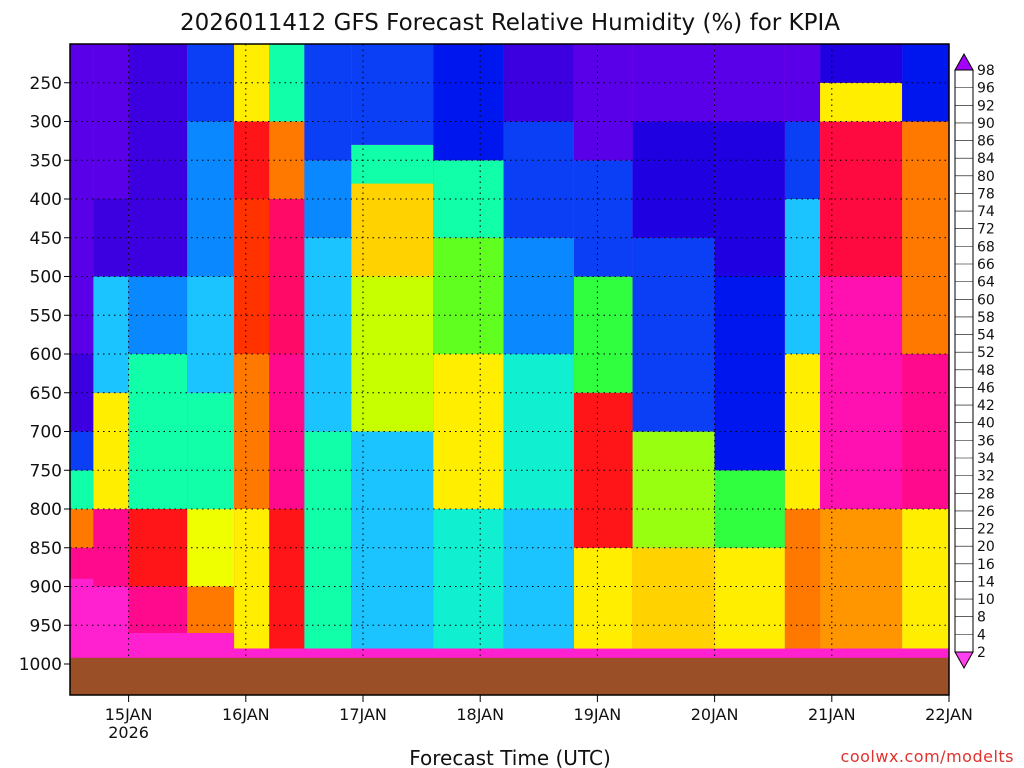 This screenshot has height=768, width=1024. I want to click on colorbar-label: 2, so click(981, 653).